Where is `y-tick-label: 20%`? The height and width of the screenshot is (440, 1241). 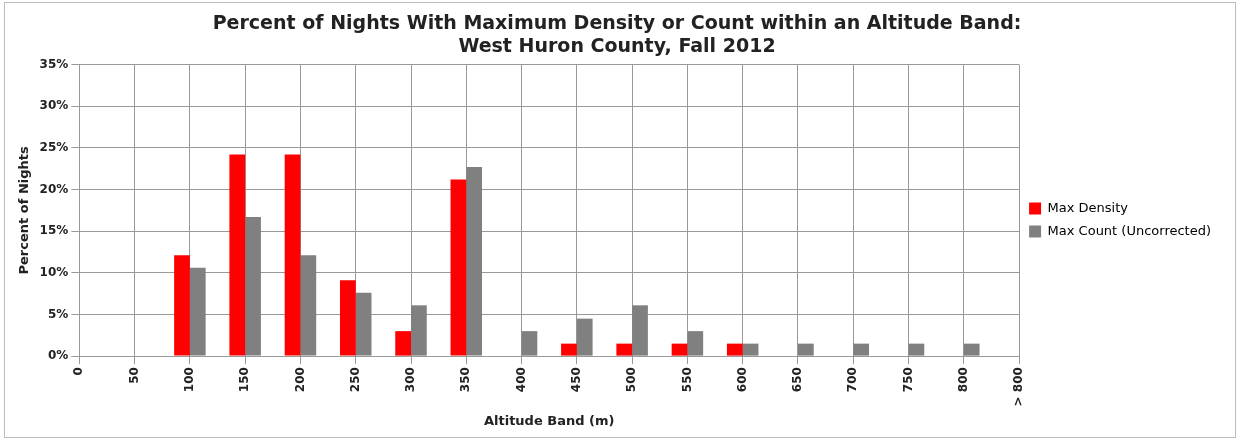 y-tick-label: 20% is located at coordinates (54, 188).